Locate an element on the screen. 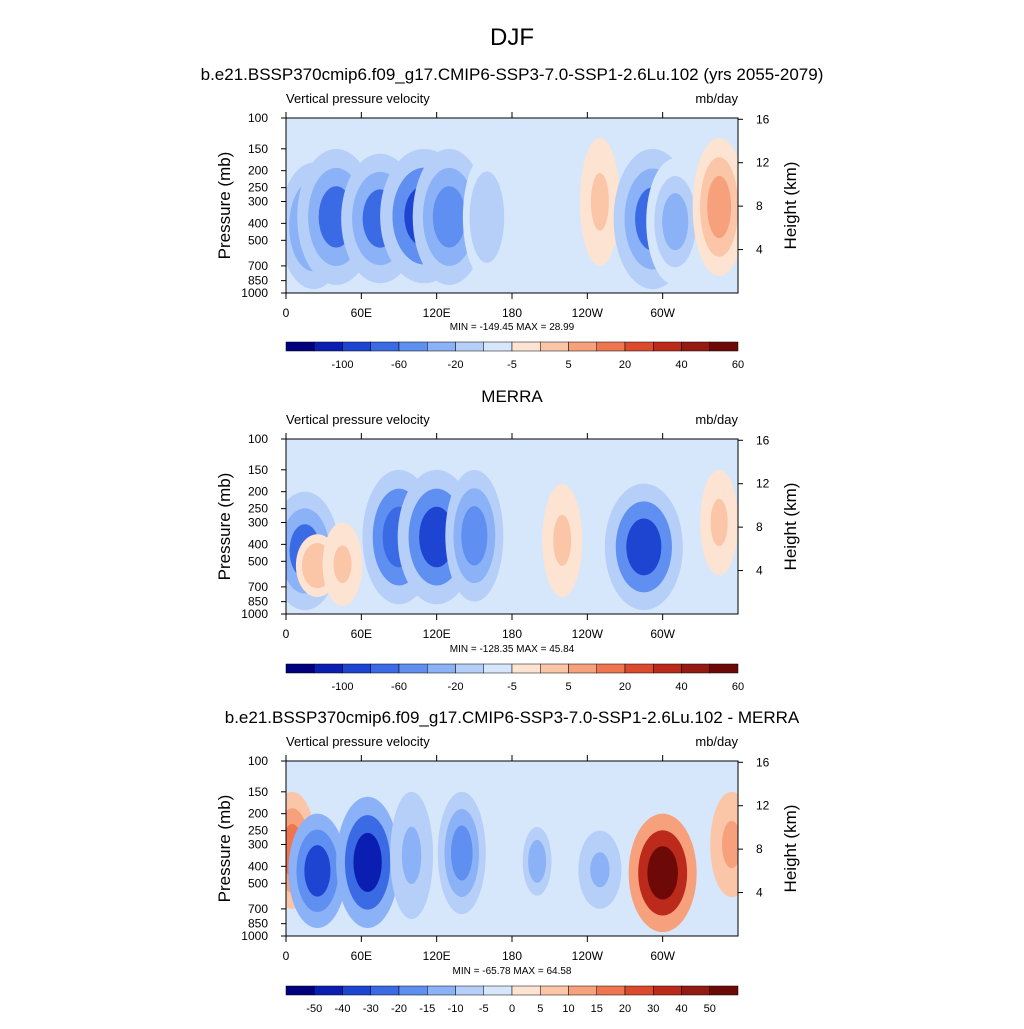 This screenshot has height=1029, width=1024. x-tick-label: 0 is located at coordinates (286, 313).